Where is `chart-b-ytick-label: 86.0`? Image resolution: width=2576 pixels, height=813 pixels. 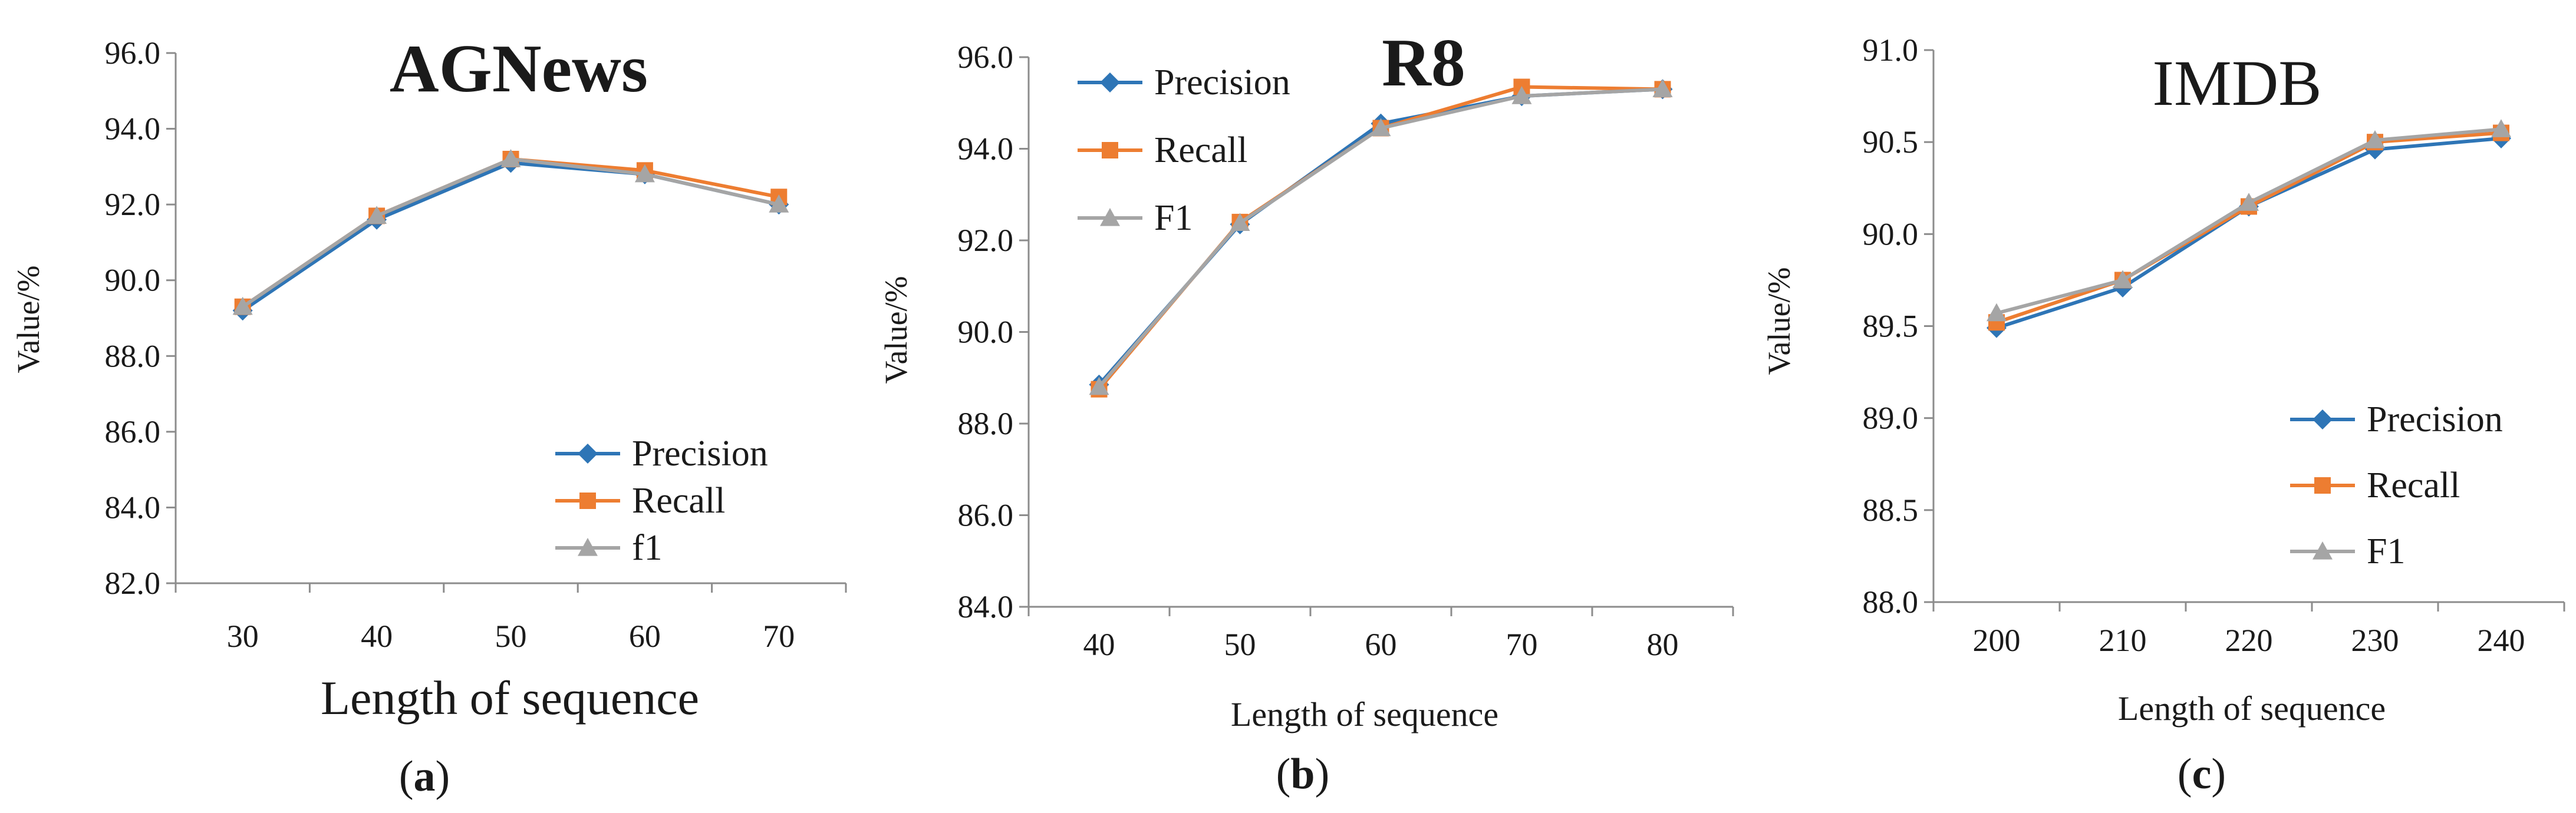 chart-b-ytick-label: 86.0 is located at coordinates (986, 516).